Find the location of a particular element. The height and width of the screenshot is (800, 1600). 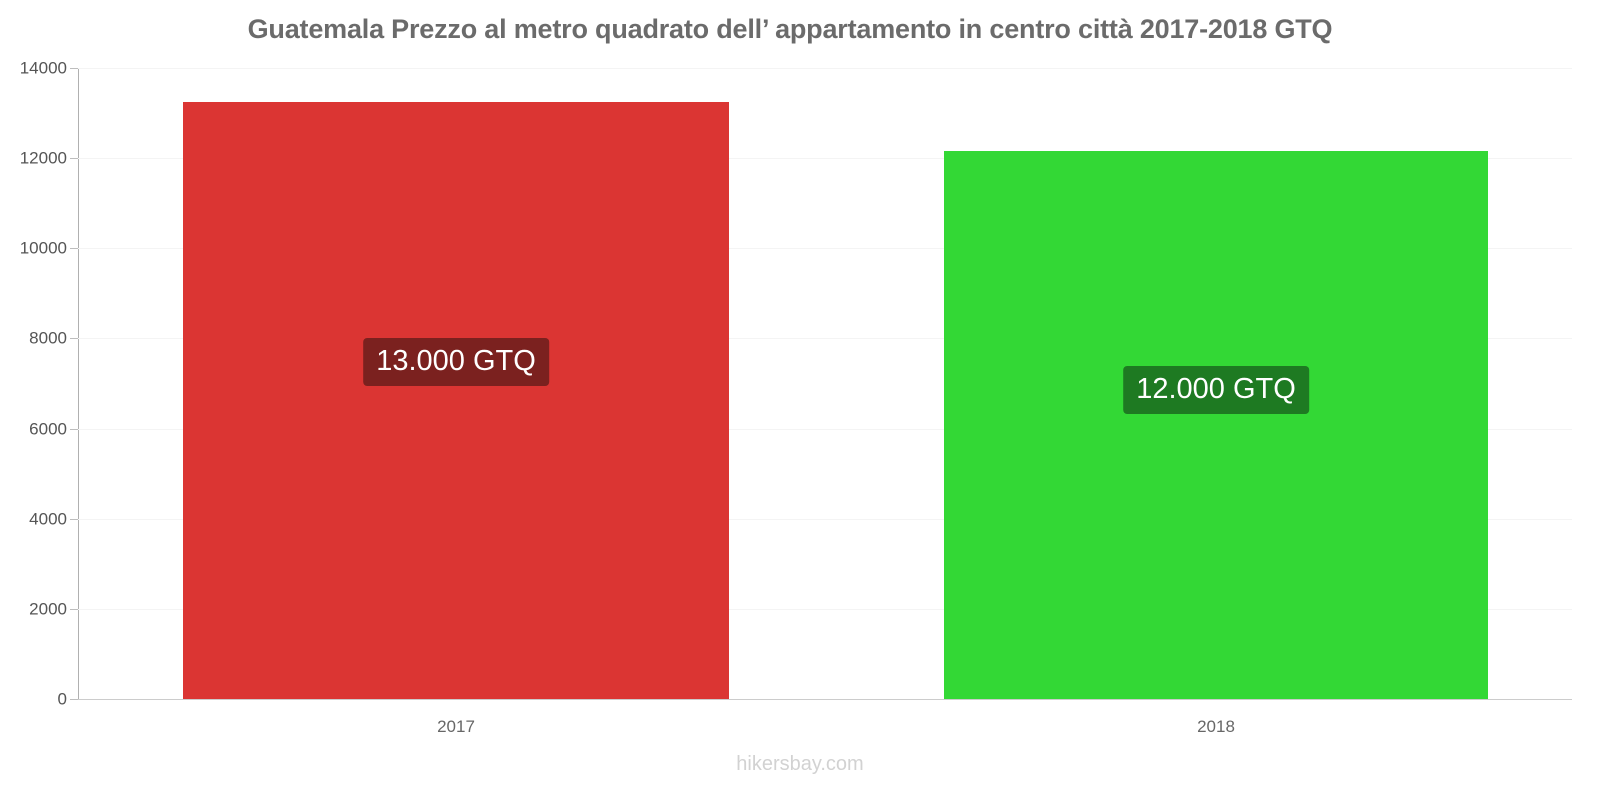

x-axis-tick-label-2017: 2017 is located at coordinates (456, 726).